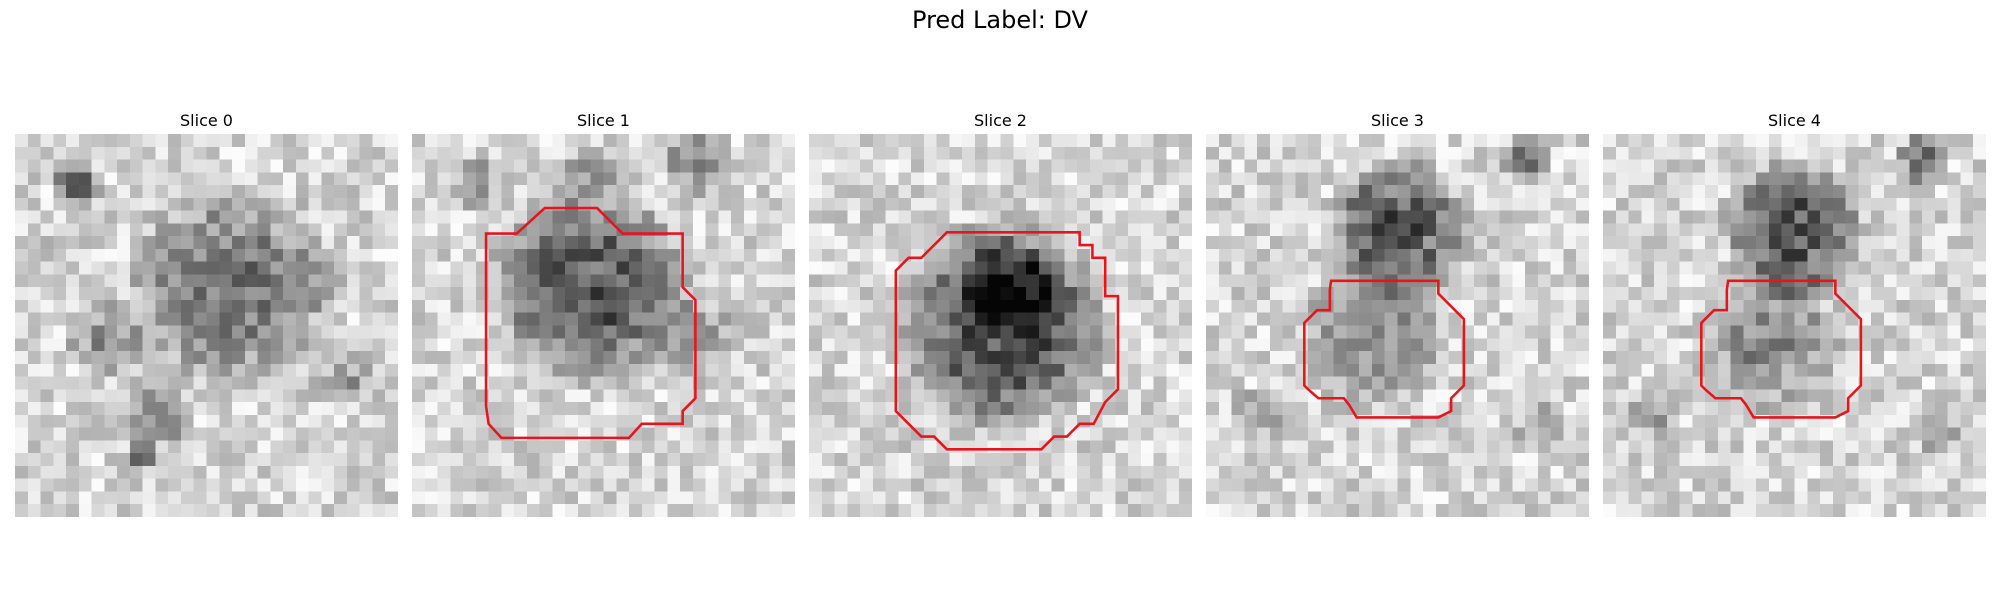 The height and width of the screenshot is (600, 2000). What do you see at coordinates (603, 120) in the screenshot?
I see `slice-title: Slice 1` at bounding box center [603, 120].